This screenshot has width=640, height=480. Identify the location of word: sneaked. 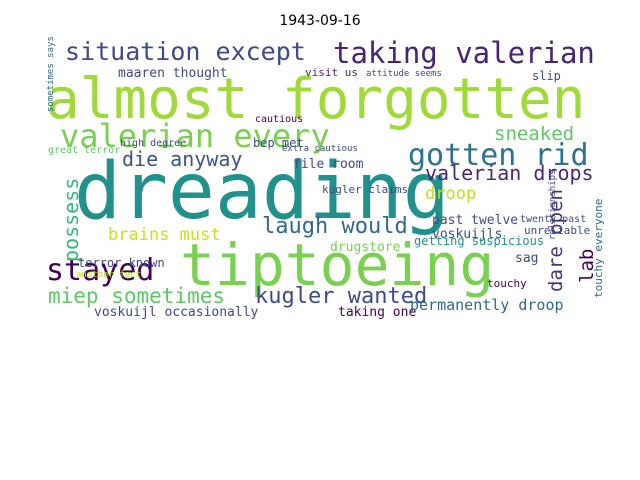
(534, 134).